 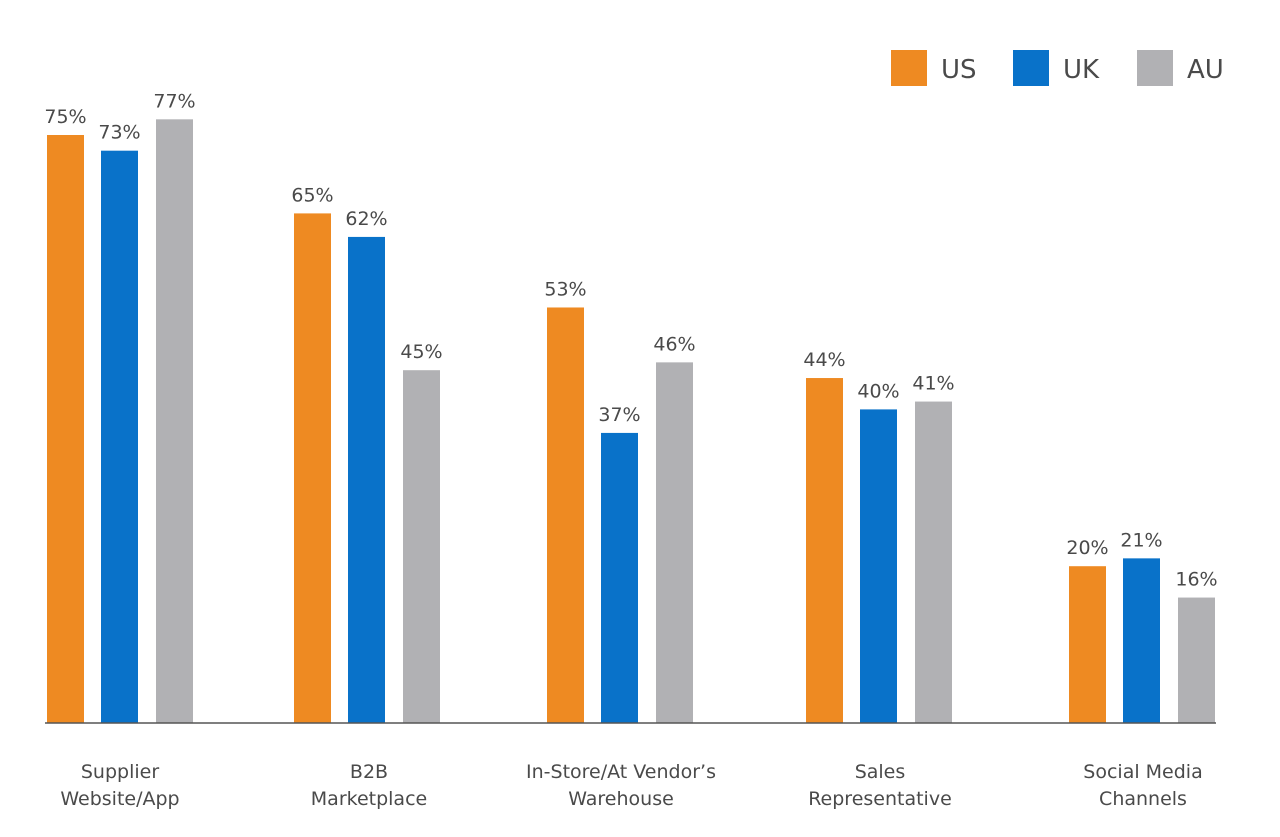 What do you see at coordinates (909, 68) in the screenshot?
I see `legend-swatch-us` at bounding box center [909, 68].